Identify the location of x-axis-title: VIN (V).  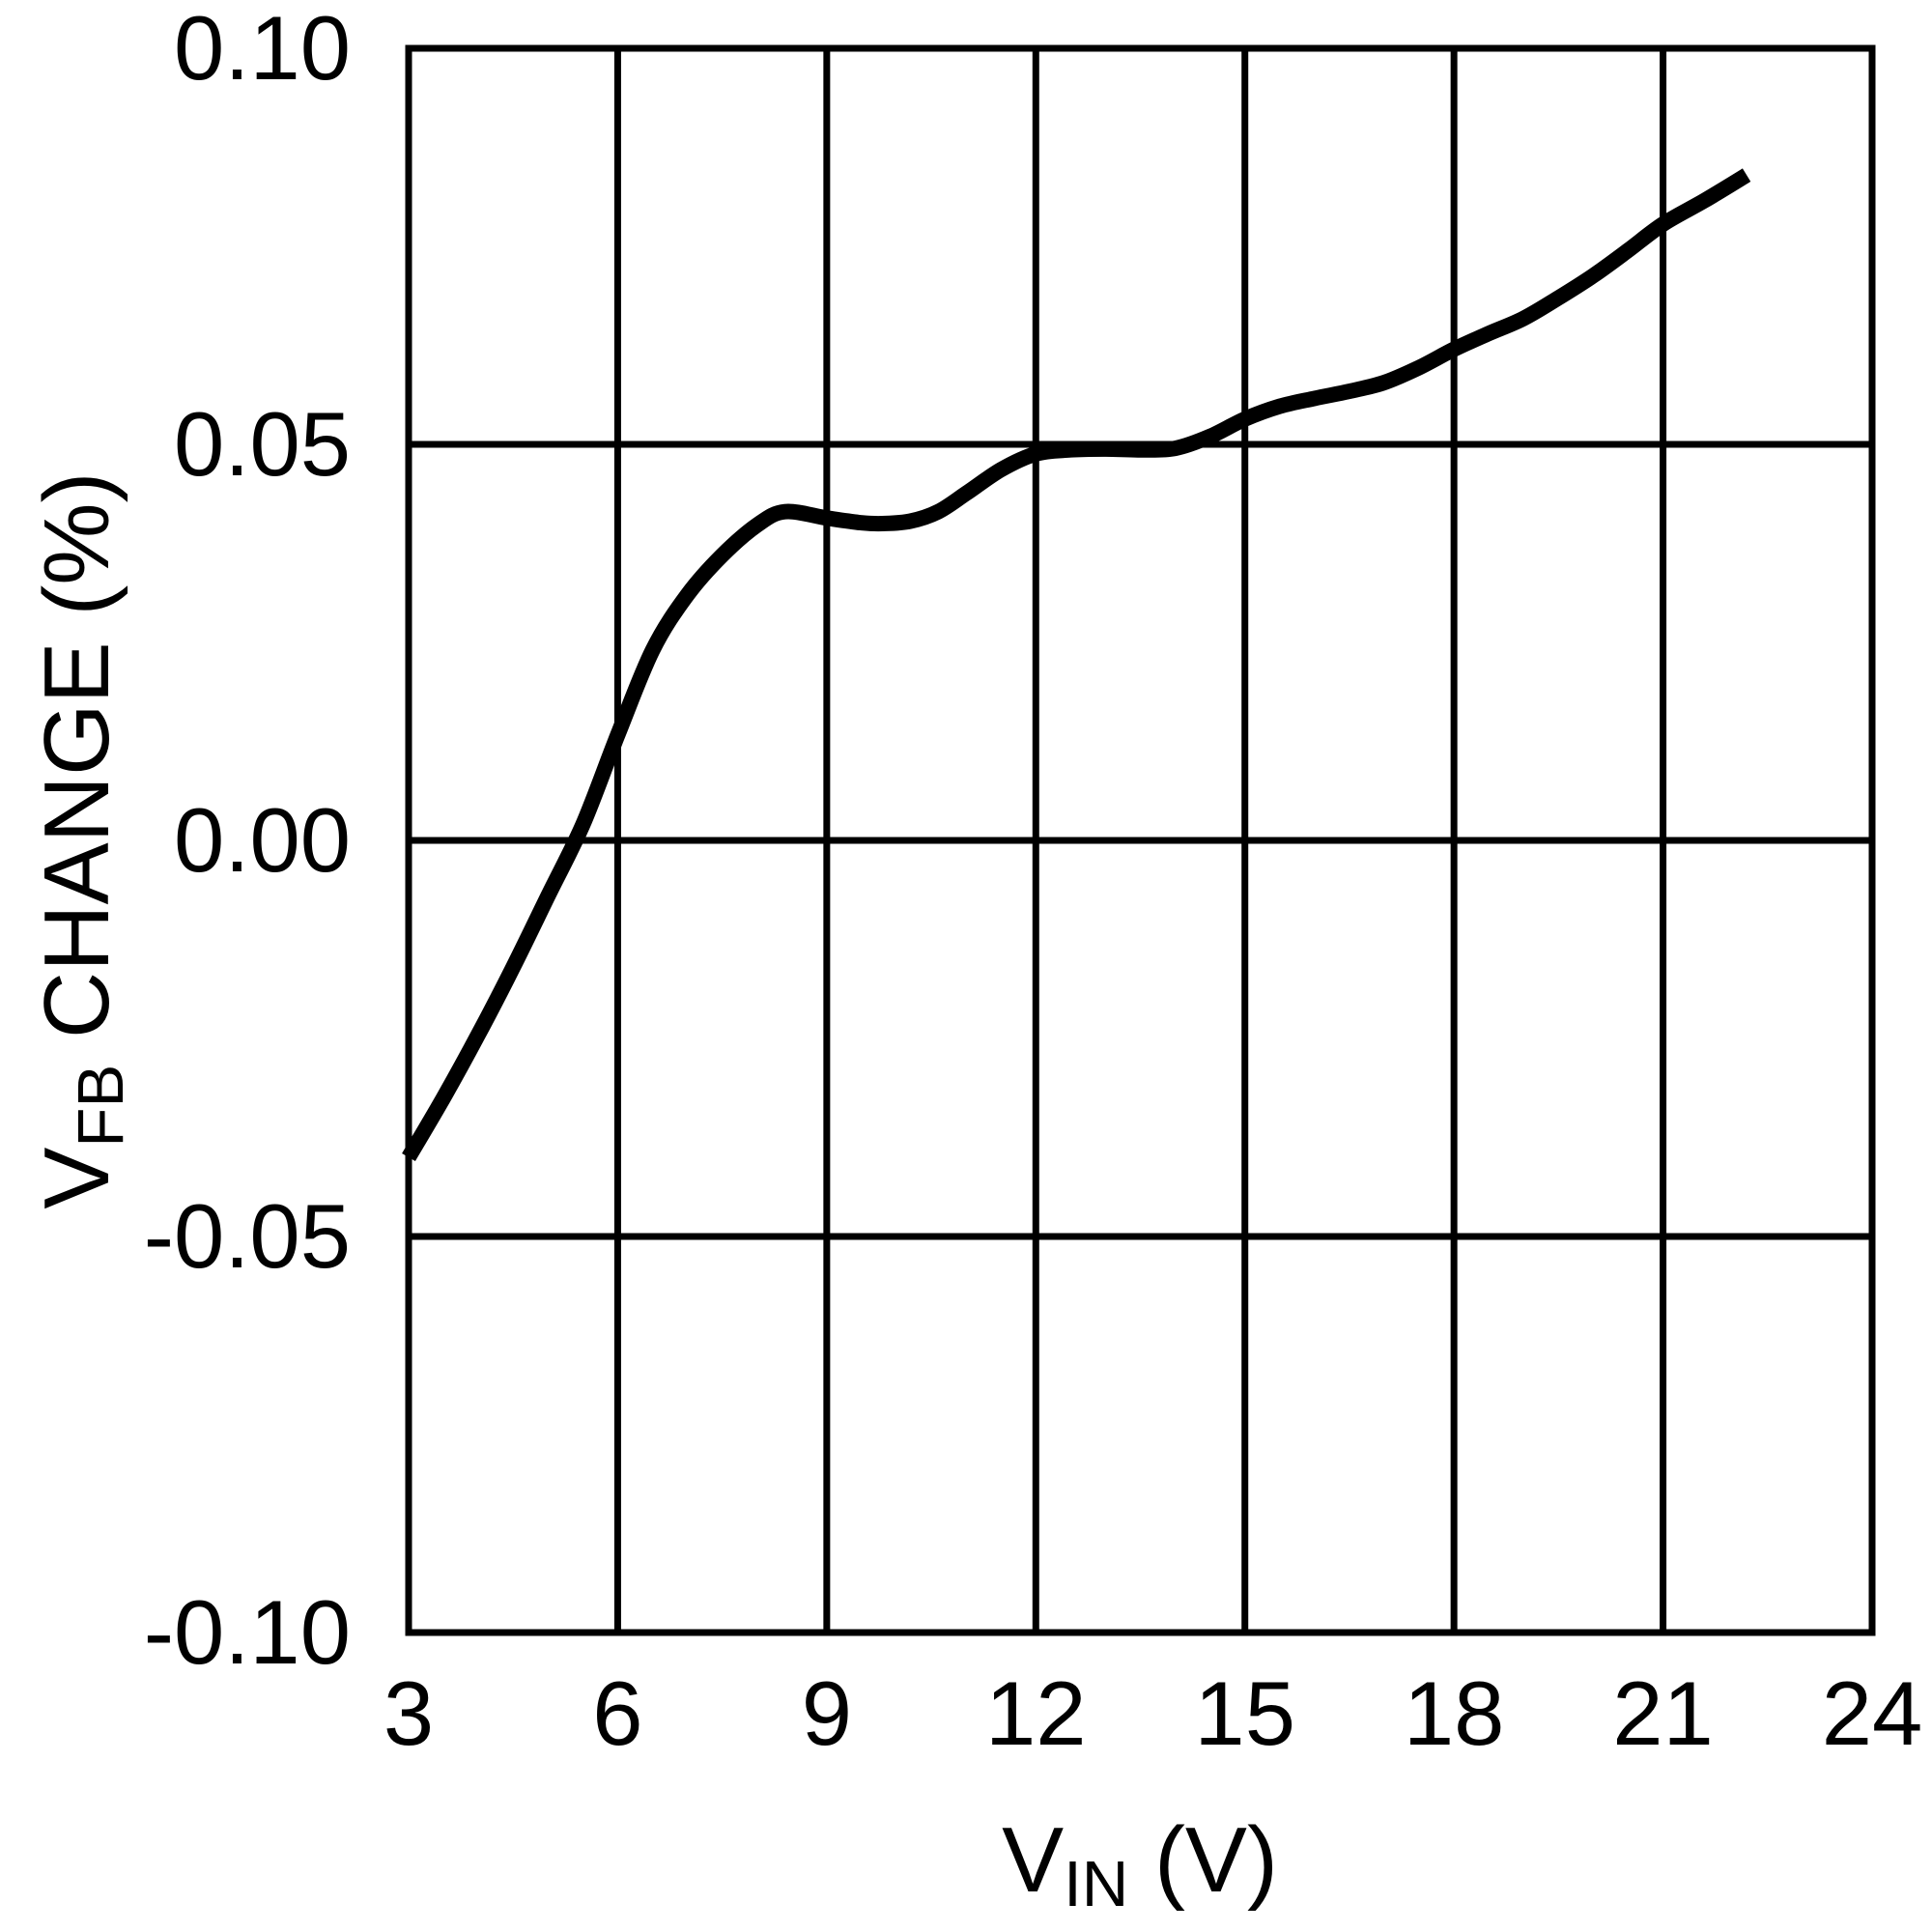
(1140, 1865).